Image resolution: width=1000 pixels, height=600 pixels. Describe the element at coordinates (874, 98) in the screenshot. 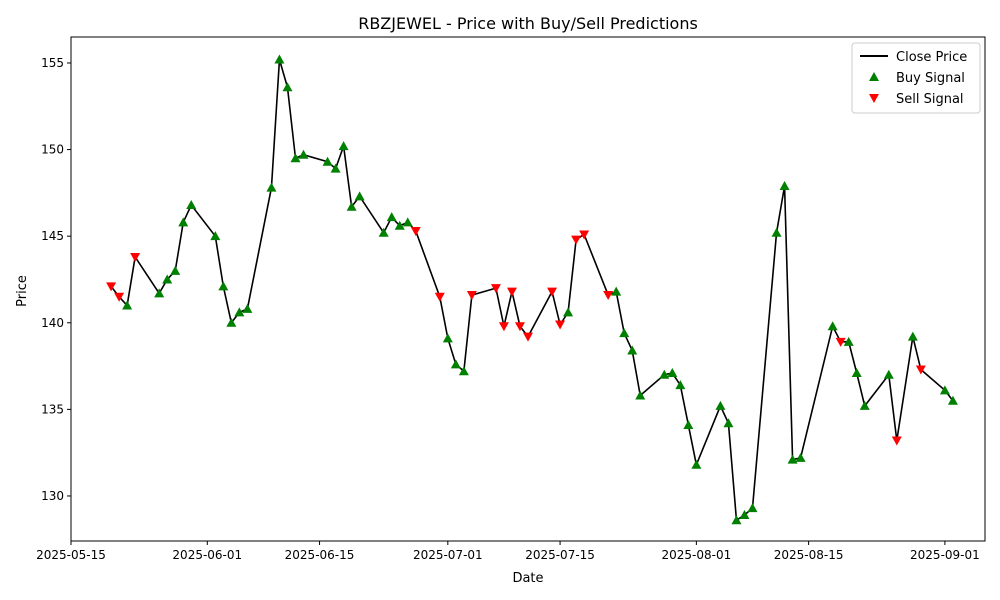

I see `legend-sell-marker` at that location.